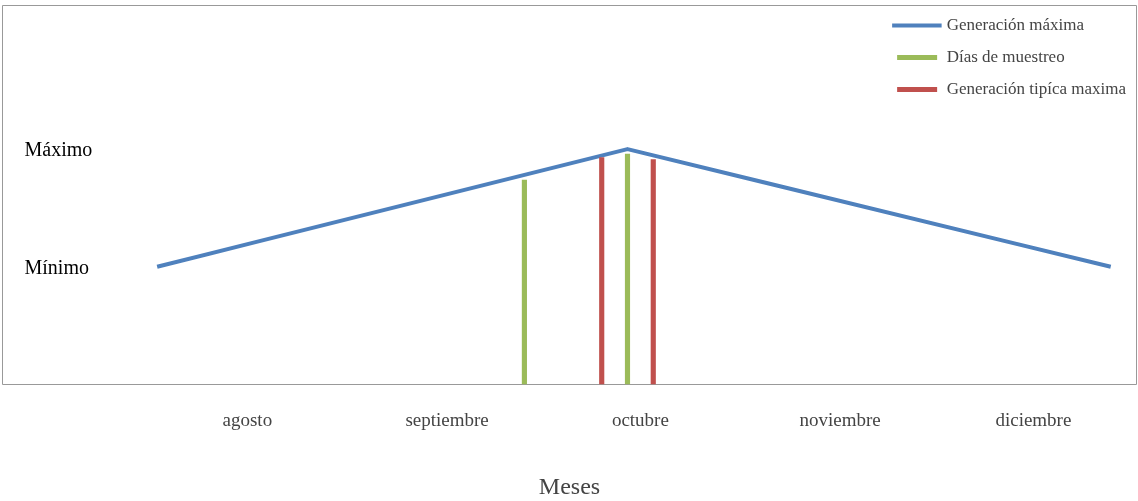 The image size is (1138, 501). I want to click on x-tick-label: octubre, so click(640, 419).